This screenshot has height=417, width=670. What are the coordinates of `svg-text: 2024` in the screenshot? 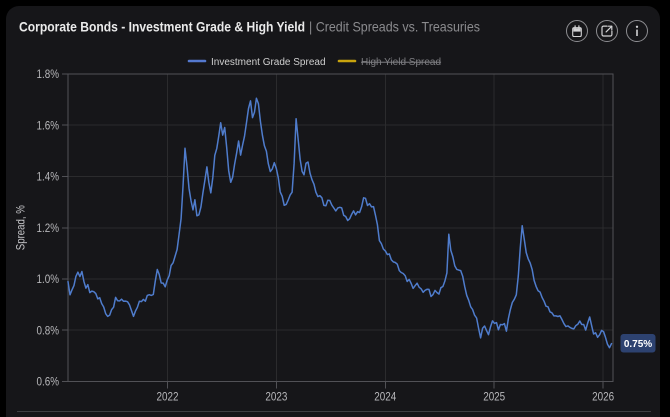 It's located at (385, 397).